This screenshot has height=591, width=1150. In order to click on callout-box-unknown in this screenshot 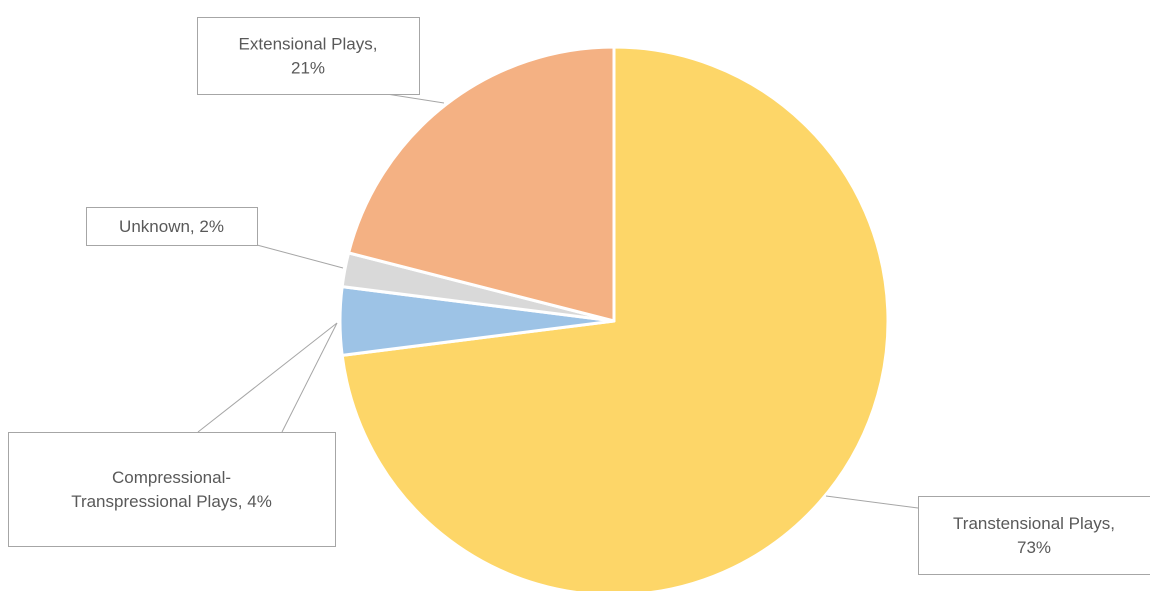, I will do `click(172, 226)`.